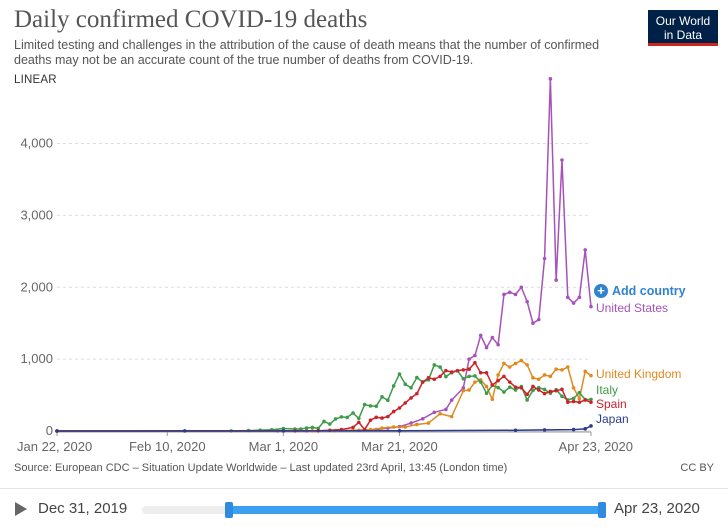 This screenshot has height=527, width=728. Describe the element at coordinates (229, 510) in the screenshot. I see `timeline-start-handle` at that location.